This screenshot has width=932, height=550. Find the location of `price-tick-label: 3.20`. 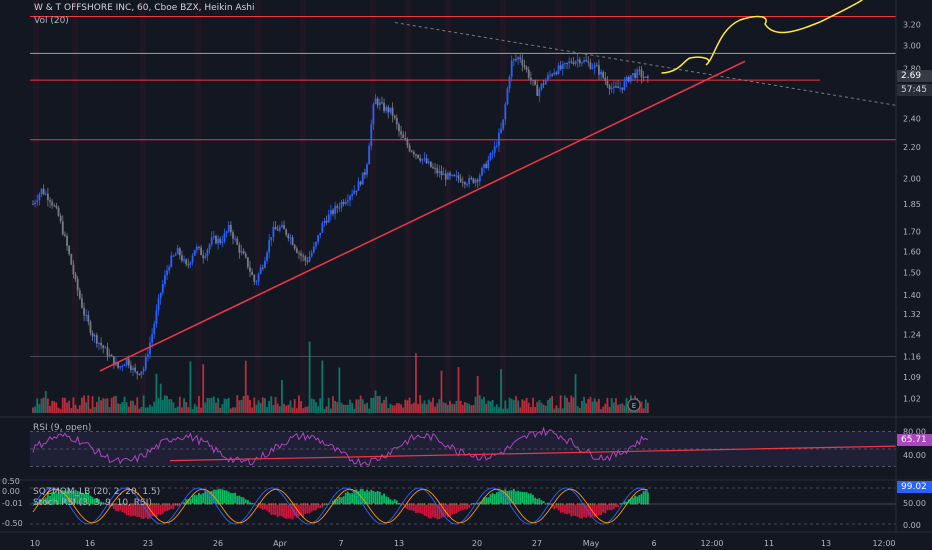

price-tick-label: 3.20 is located at coordinates (912, 25).